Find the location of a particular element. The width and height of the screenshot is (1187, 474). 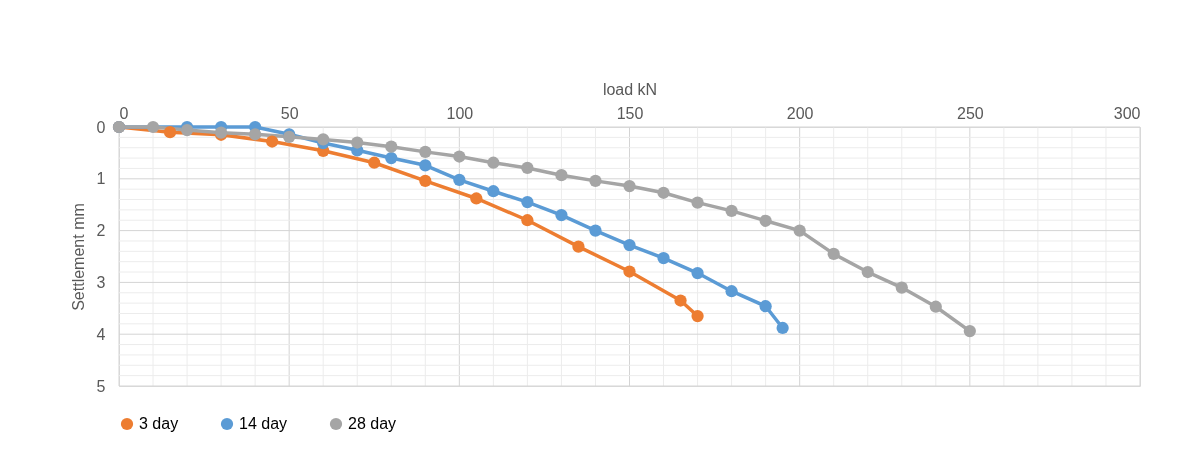

x-tick-label: 0 is located at coordinates (124, 113).